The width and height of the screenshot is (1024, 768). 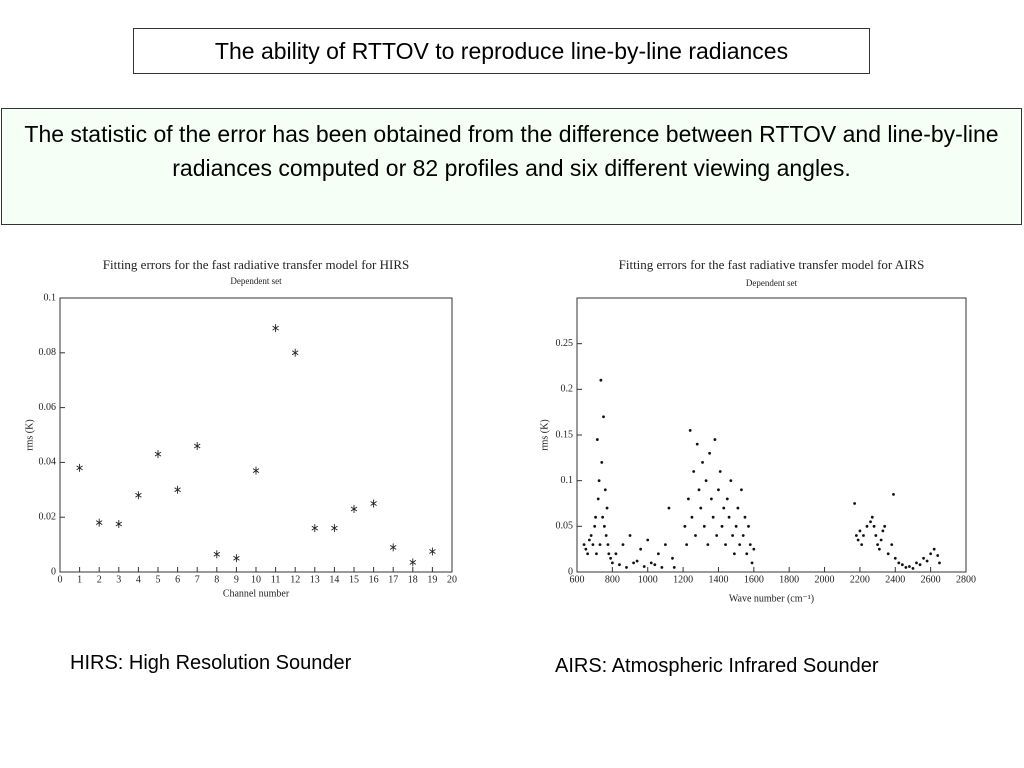 What do you see at coordinates (53, 571) in the screenshot?
I see `y-tick-label: 0` at bounding box center [53, 571].